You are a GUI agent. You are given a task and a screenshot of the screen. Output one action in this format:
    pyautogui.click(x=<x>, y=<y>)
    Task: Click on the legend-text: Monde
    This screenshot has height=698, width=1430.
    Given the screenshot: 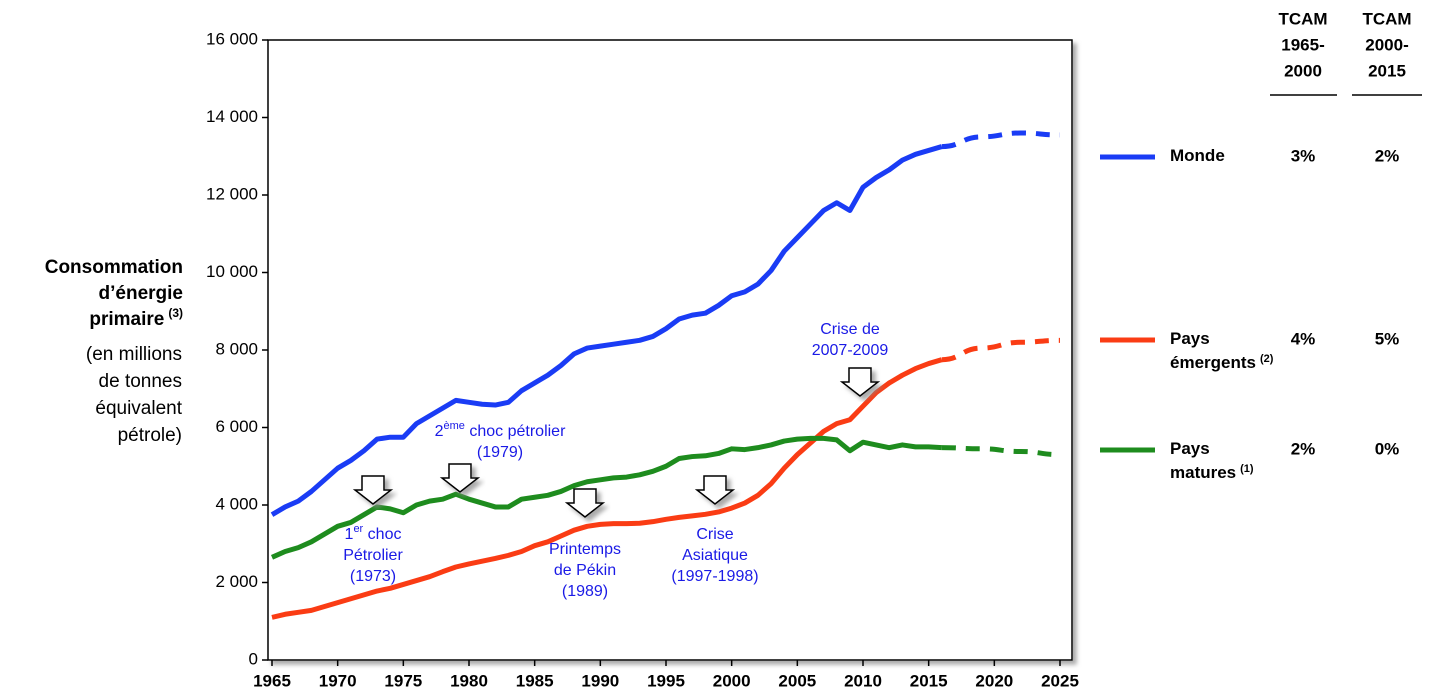 What is the action you would take?
    pyautogui.click(x=1197, y=155)
    